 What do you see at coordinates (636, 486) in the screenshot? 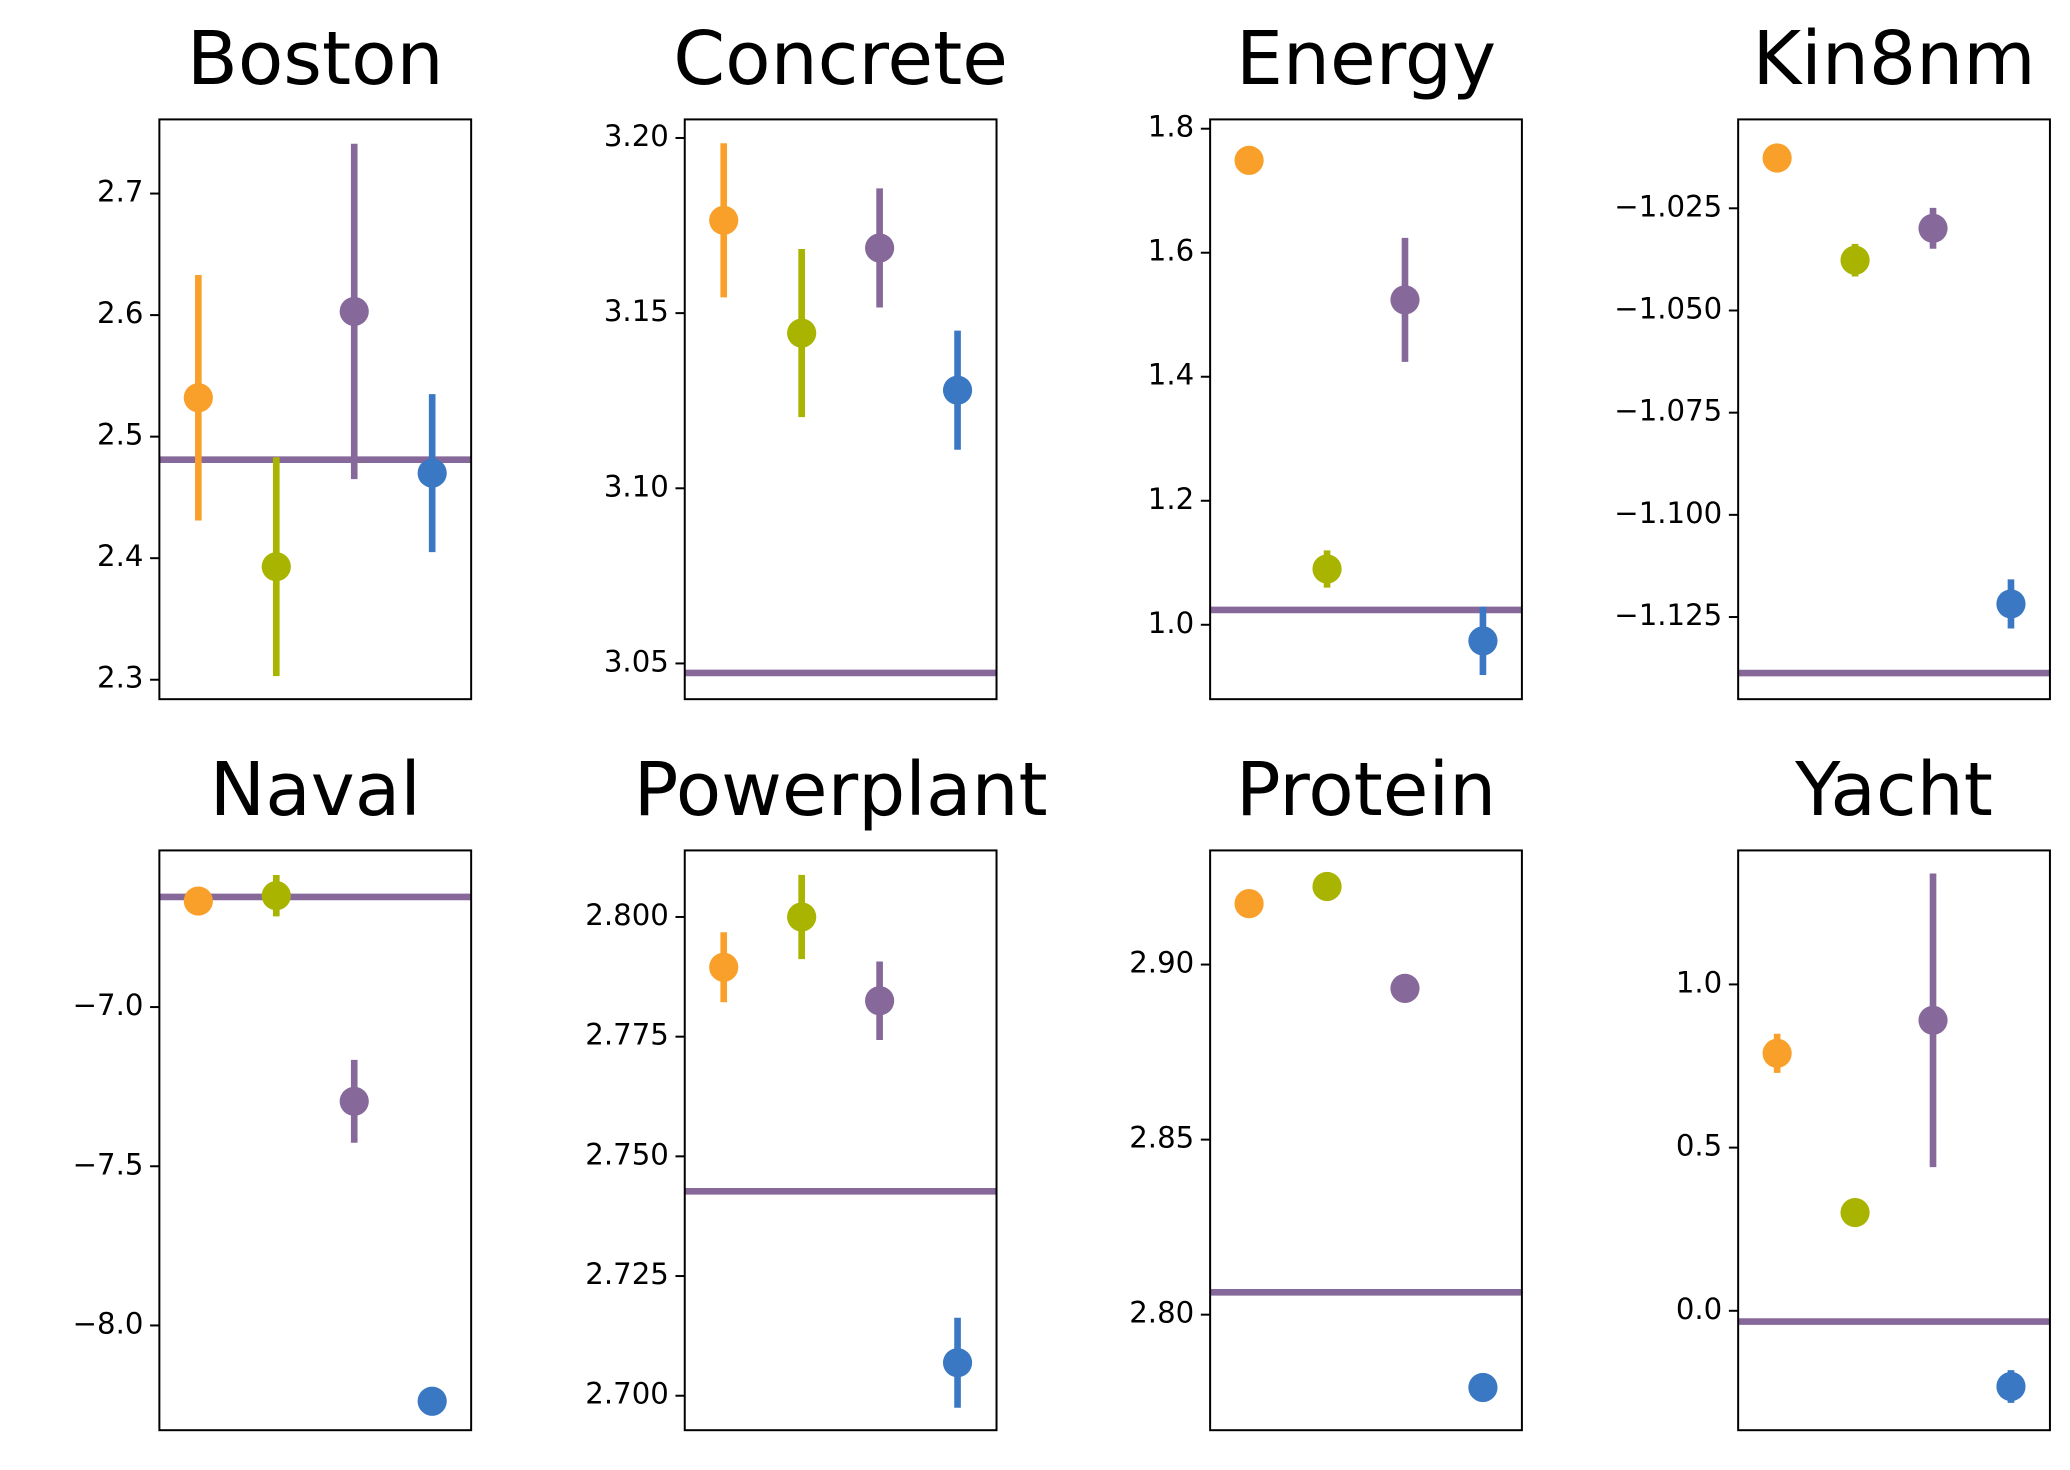
I see `y-tick-label: 3.10` at bounding box center [636, 486].